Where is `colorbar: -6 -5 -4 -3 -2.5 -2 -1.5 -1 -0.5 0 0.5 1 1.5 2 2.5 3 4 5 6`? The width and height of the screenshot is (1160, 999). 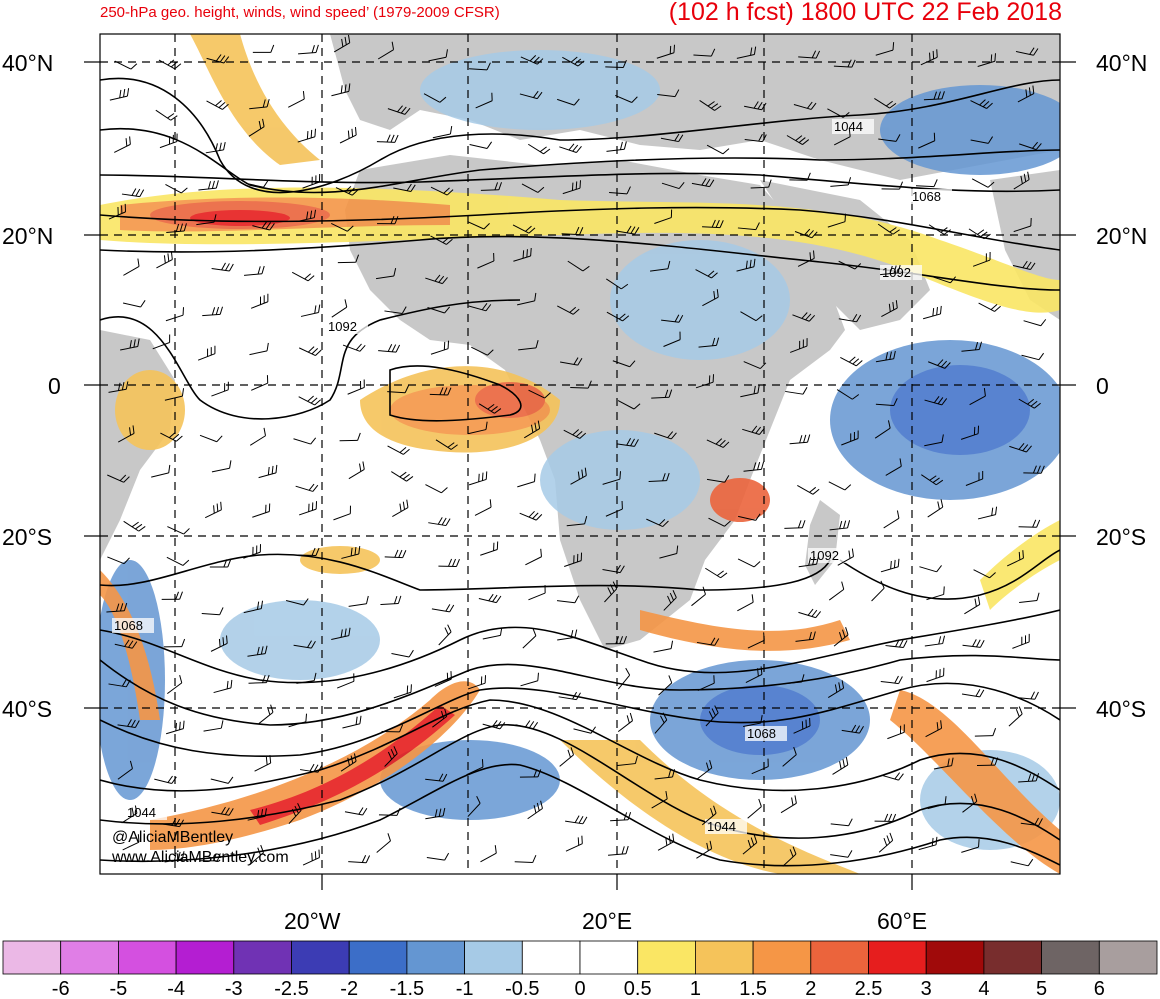 colorbar: -6 -5 -4 -3 -2.5 -2 -1.5 -1 -0.5 0 0.5 1 1.5 2 2.5 3 4 5 6 is located at coordinates (580, 969).